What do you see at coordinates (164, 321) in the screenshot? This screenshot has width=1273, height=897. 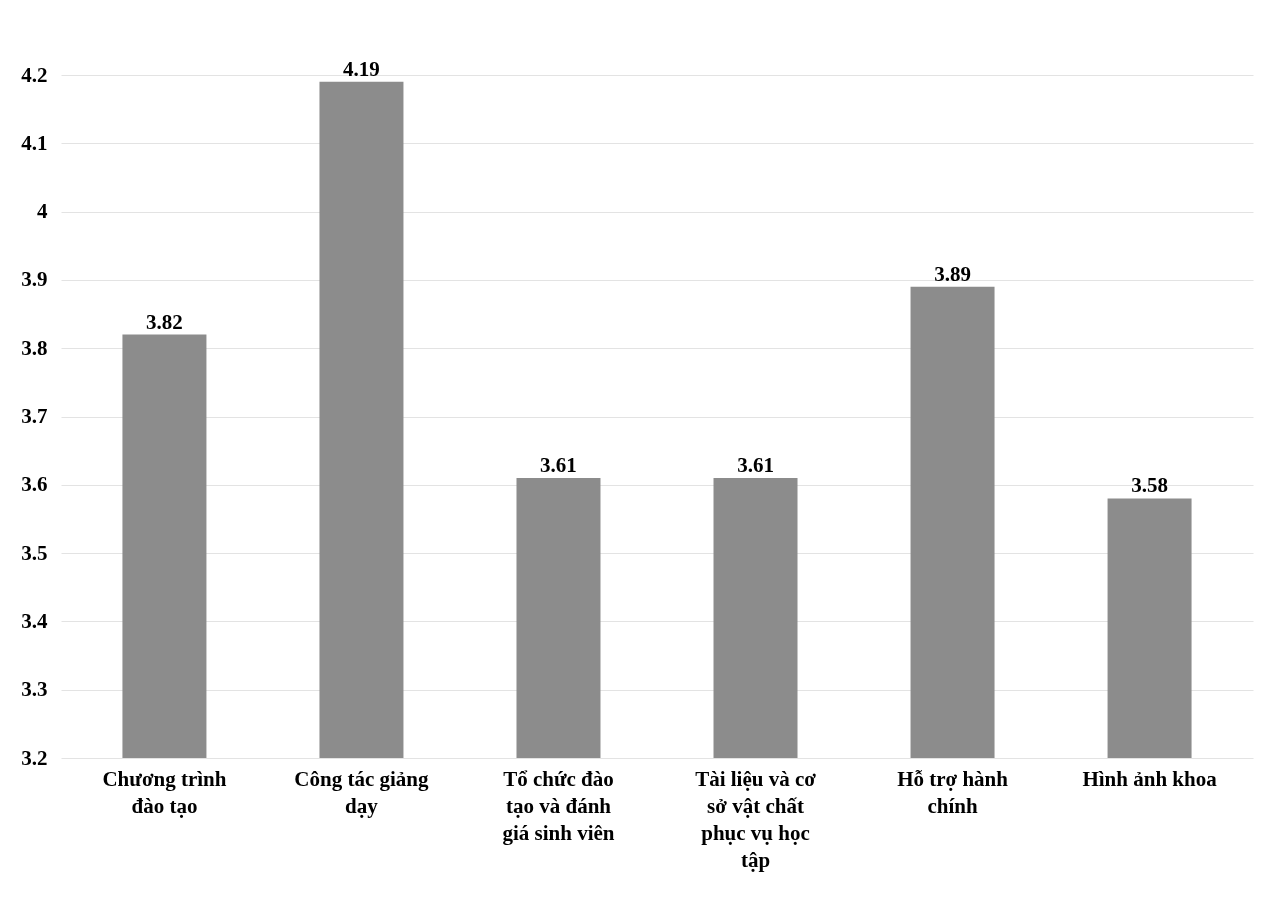 I see `data-label: 3.82` at bounding box center [164, 321].